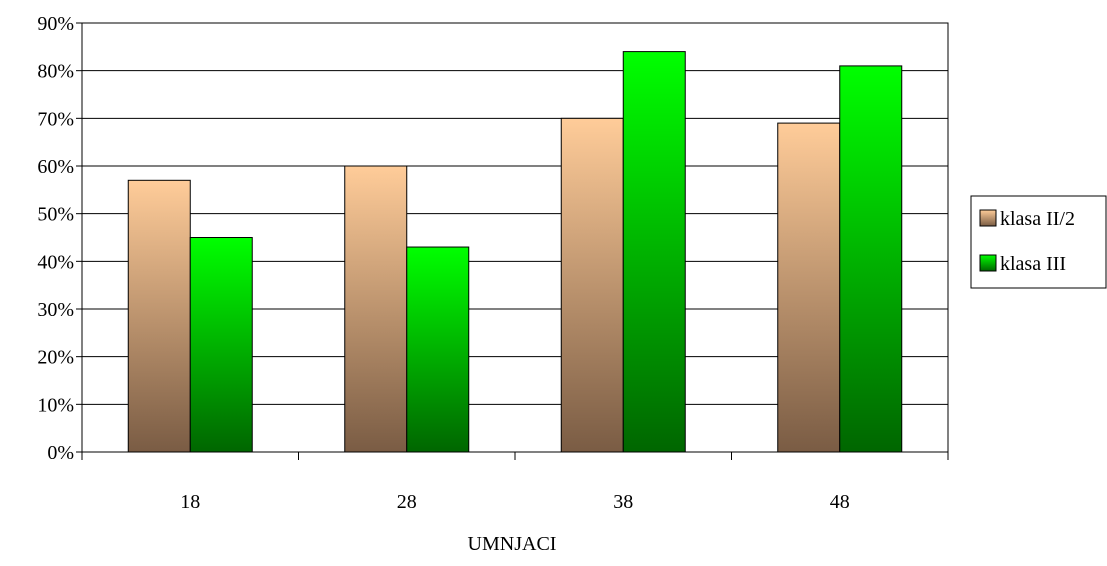 The image size is (1107, 566). Describe the element at coordinates (840, 502) in the screenshot. I see `x-tick-label: 48` at that location.